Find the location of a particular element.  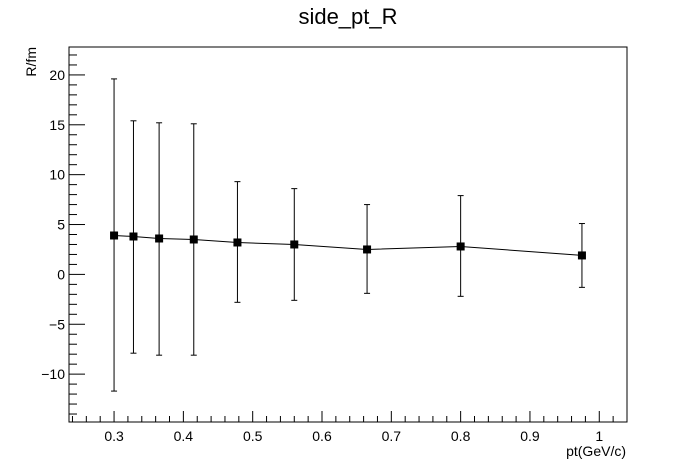

y-tick-label: −5 is located at coordinates (57, 324).